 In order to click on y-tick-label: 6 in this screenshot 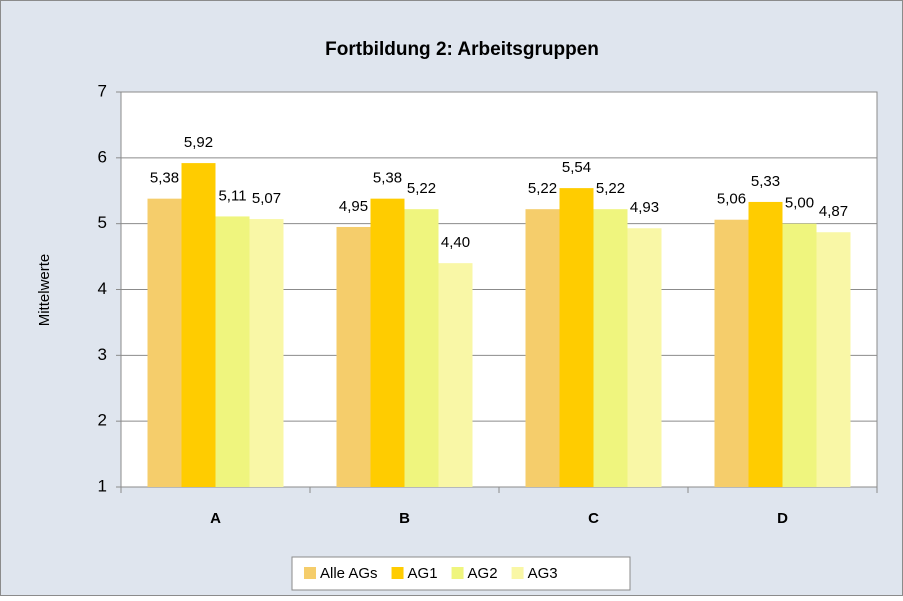, I will do `click(102, 156)`.